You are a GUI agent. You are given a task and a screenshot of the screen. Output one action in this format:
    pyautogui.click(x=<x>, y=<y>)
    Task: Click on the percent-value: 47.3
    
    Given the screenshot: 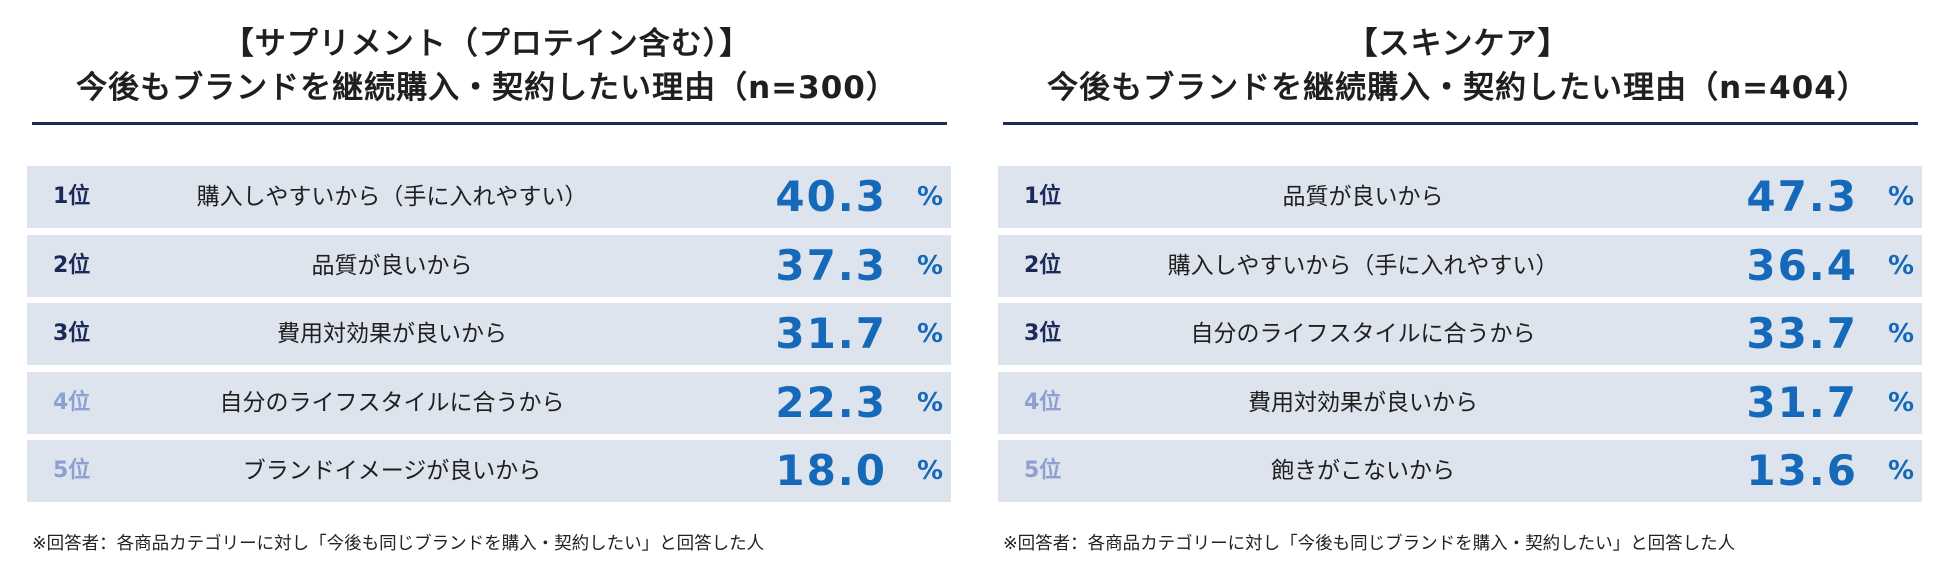 What is the action you would take?
    pyautogui.click(x=1802, y=196)
    